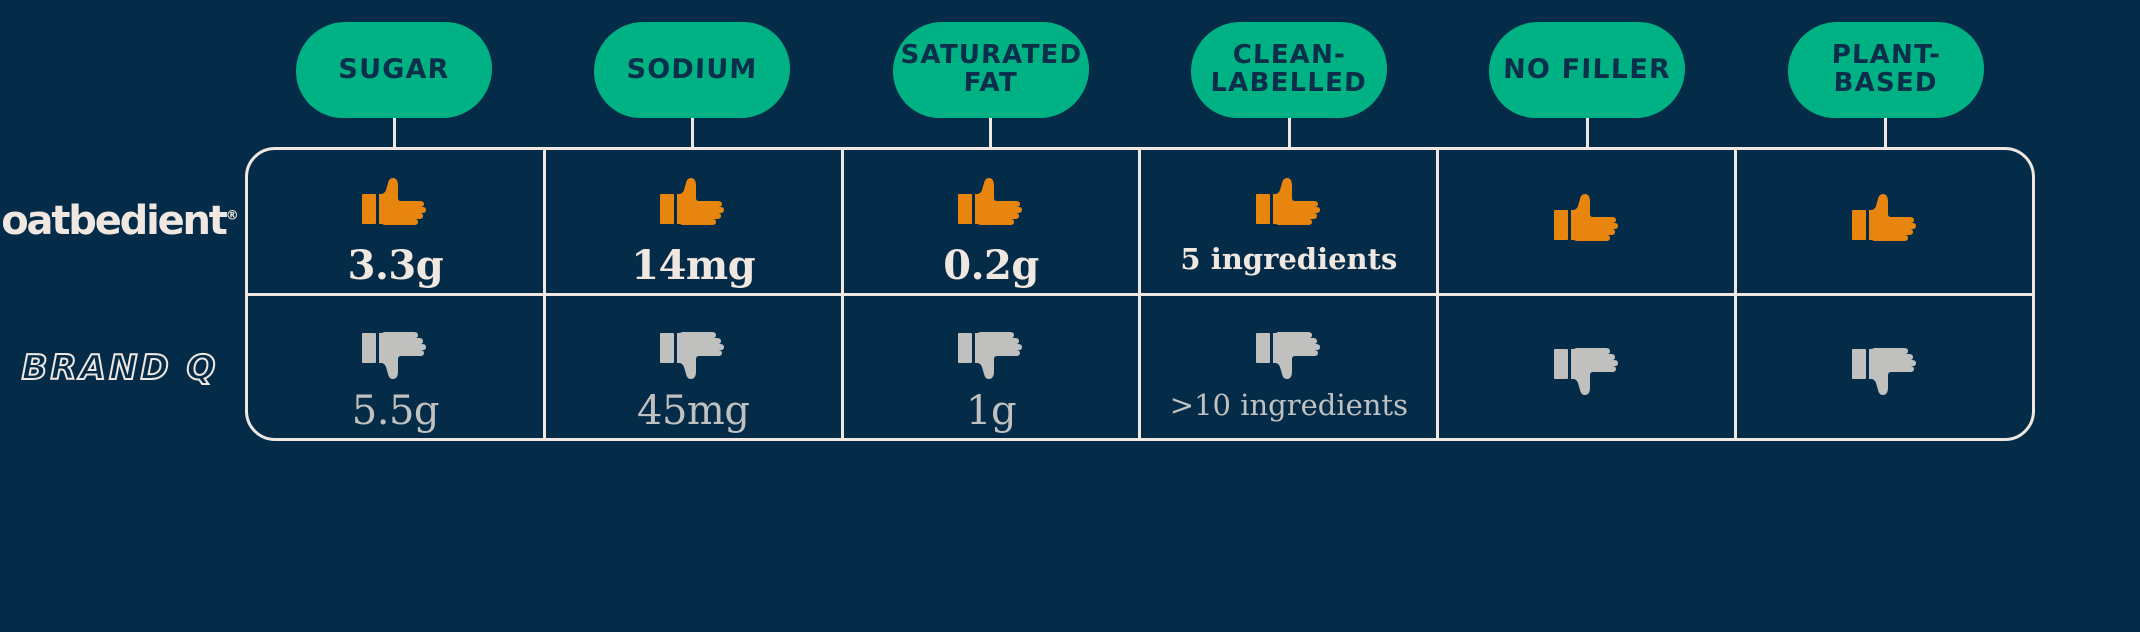 The image size is (2140, 632). I want to click on brand-q-wordmark: BRAND Q, so click(120, 368).